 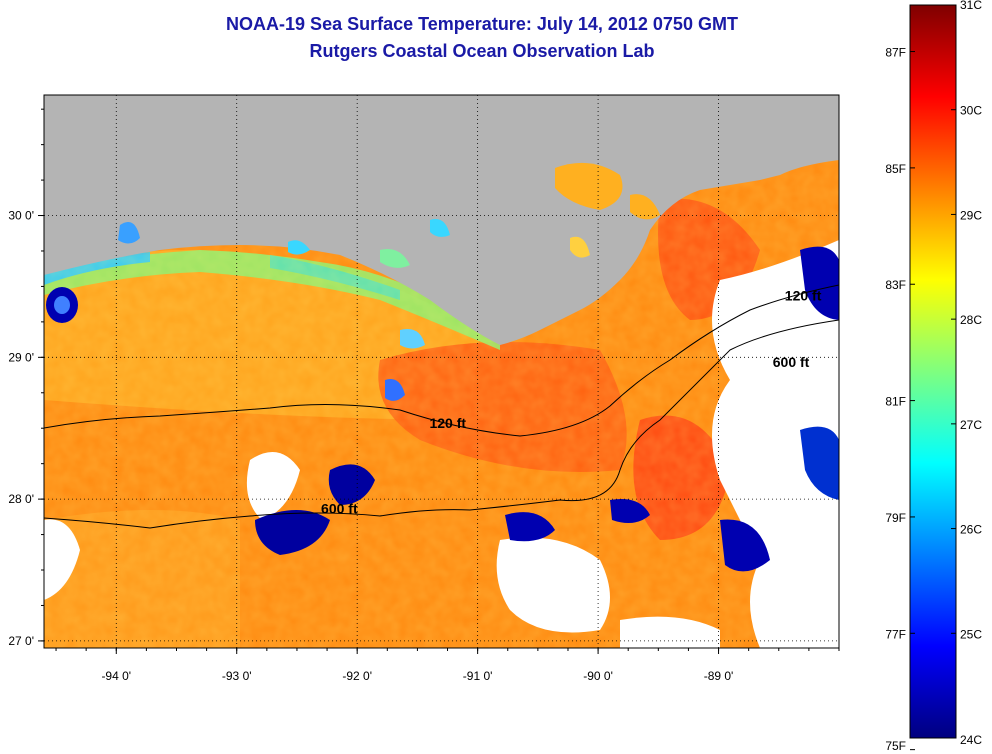 What do you see at coordinates (21, 641) in the screenshot?
I see `y-tick-label: 27 0'` at bounding box center [21, 641].